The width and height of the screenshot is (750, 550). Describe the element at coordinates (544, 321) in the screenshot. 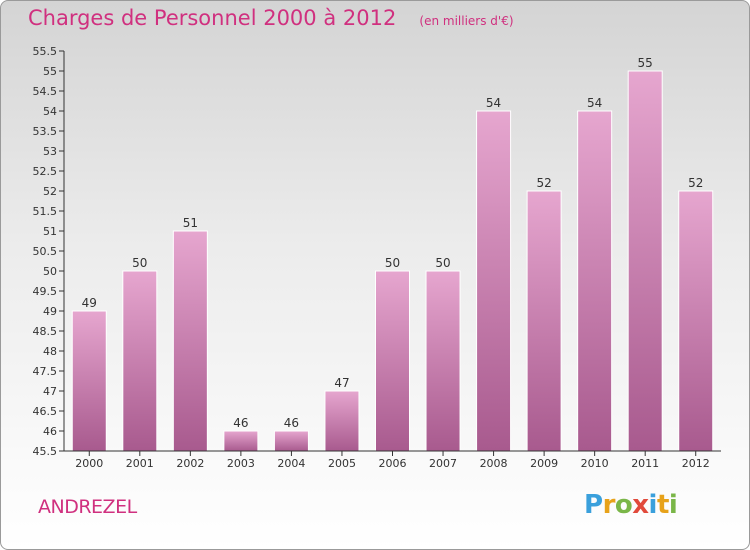

I see `bar-2009` at that location.